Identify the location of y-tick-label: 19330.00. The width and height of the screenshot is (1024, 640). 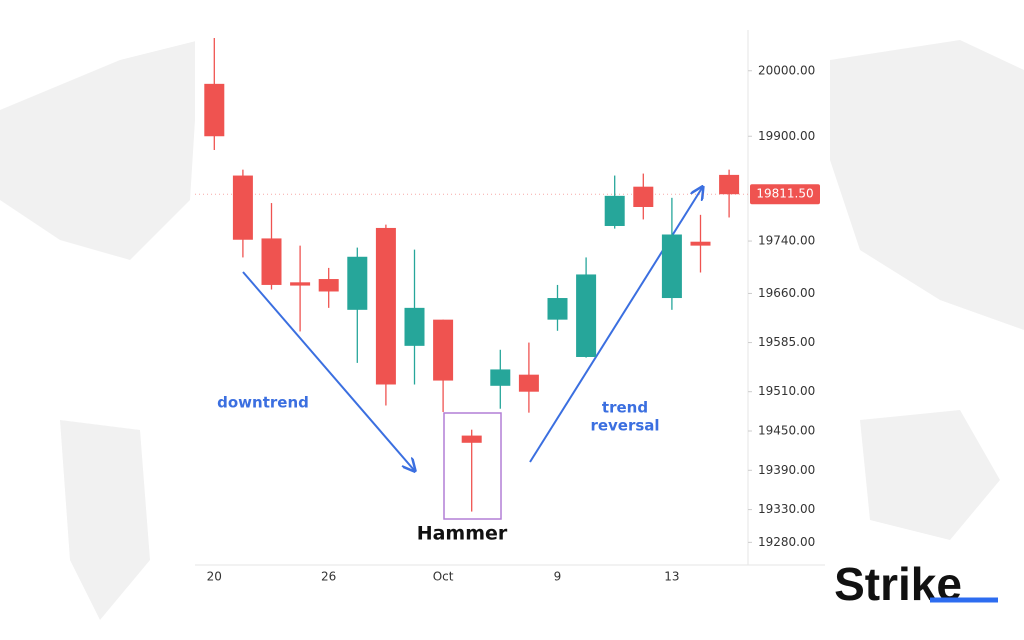
(786, 509).